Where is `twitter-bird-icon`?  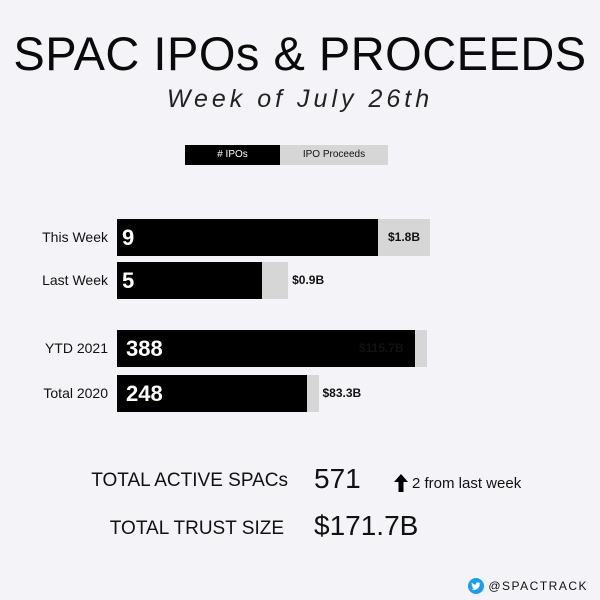 twitter-bird-icon is located at coordinates (476, 586).